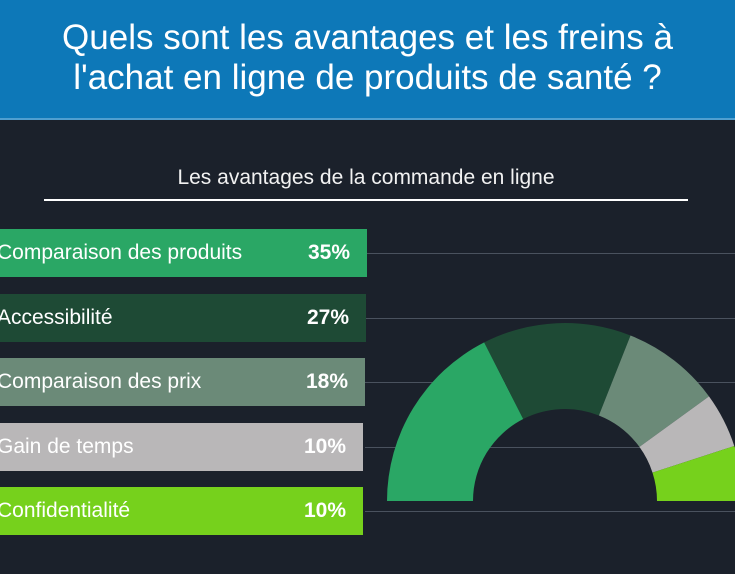 The width and height of the screenshot is (735, 574). Describe the element at coordinates (101, 381) in the screenshot. I see `category-label: Comparaison des prix` at that location.